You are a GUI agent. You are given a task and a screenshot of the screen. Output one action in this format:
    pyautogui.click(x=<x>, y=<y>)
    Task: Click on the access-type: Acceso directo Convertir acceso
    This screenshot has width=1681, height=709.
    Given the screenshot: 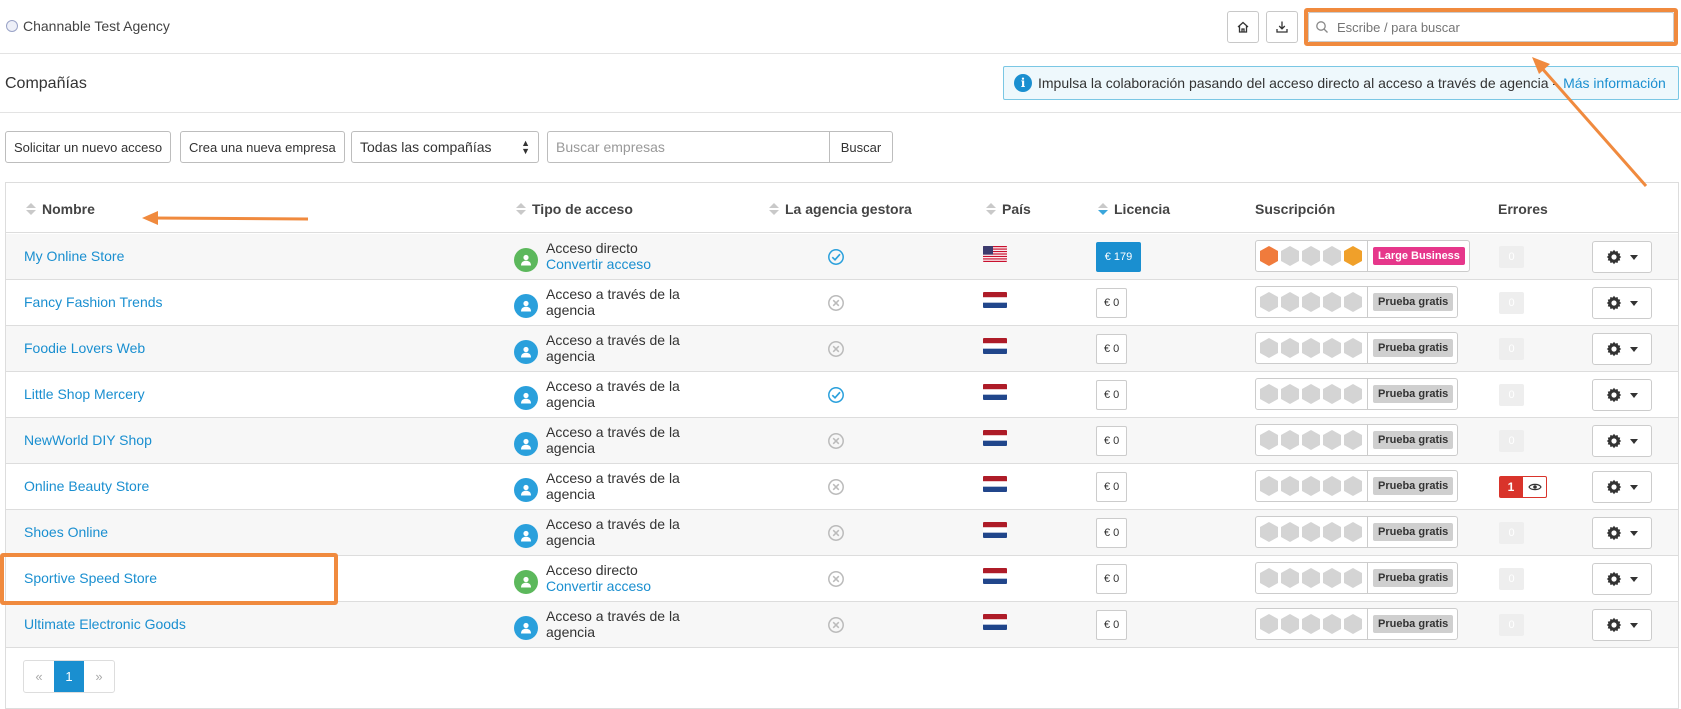 What is the action you would take?
    pyautogui.click(x=582, y=256)
    